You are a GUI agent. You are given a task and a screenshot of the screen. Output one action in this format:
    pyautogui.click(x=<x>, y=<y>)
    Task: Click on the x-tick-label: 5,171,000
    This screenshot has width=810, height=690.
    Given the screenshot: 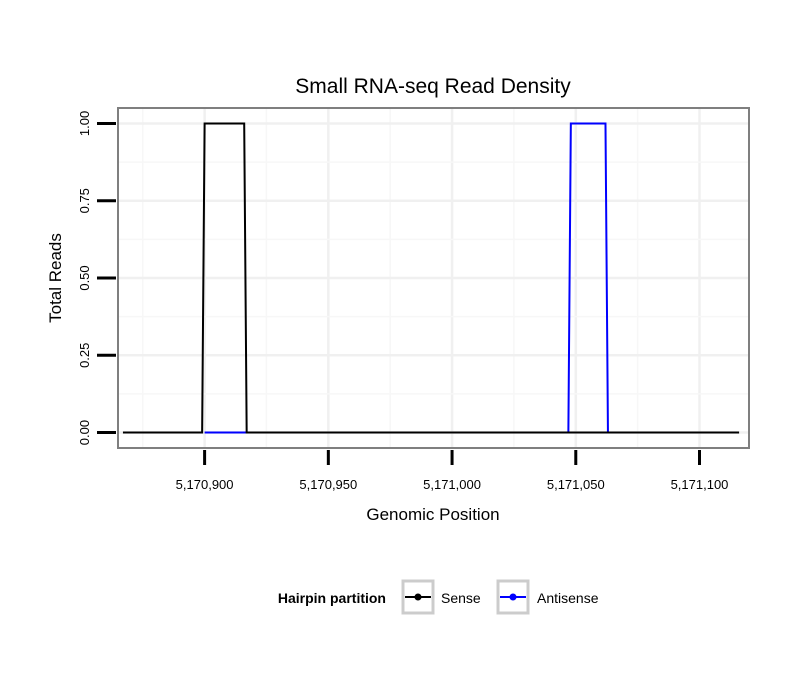 What is the action you would take?
    pyautogui.click(x=452, y=484)
    